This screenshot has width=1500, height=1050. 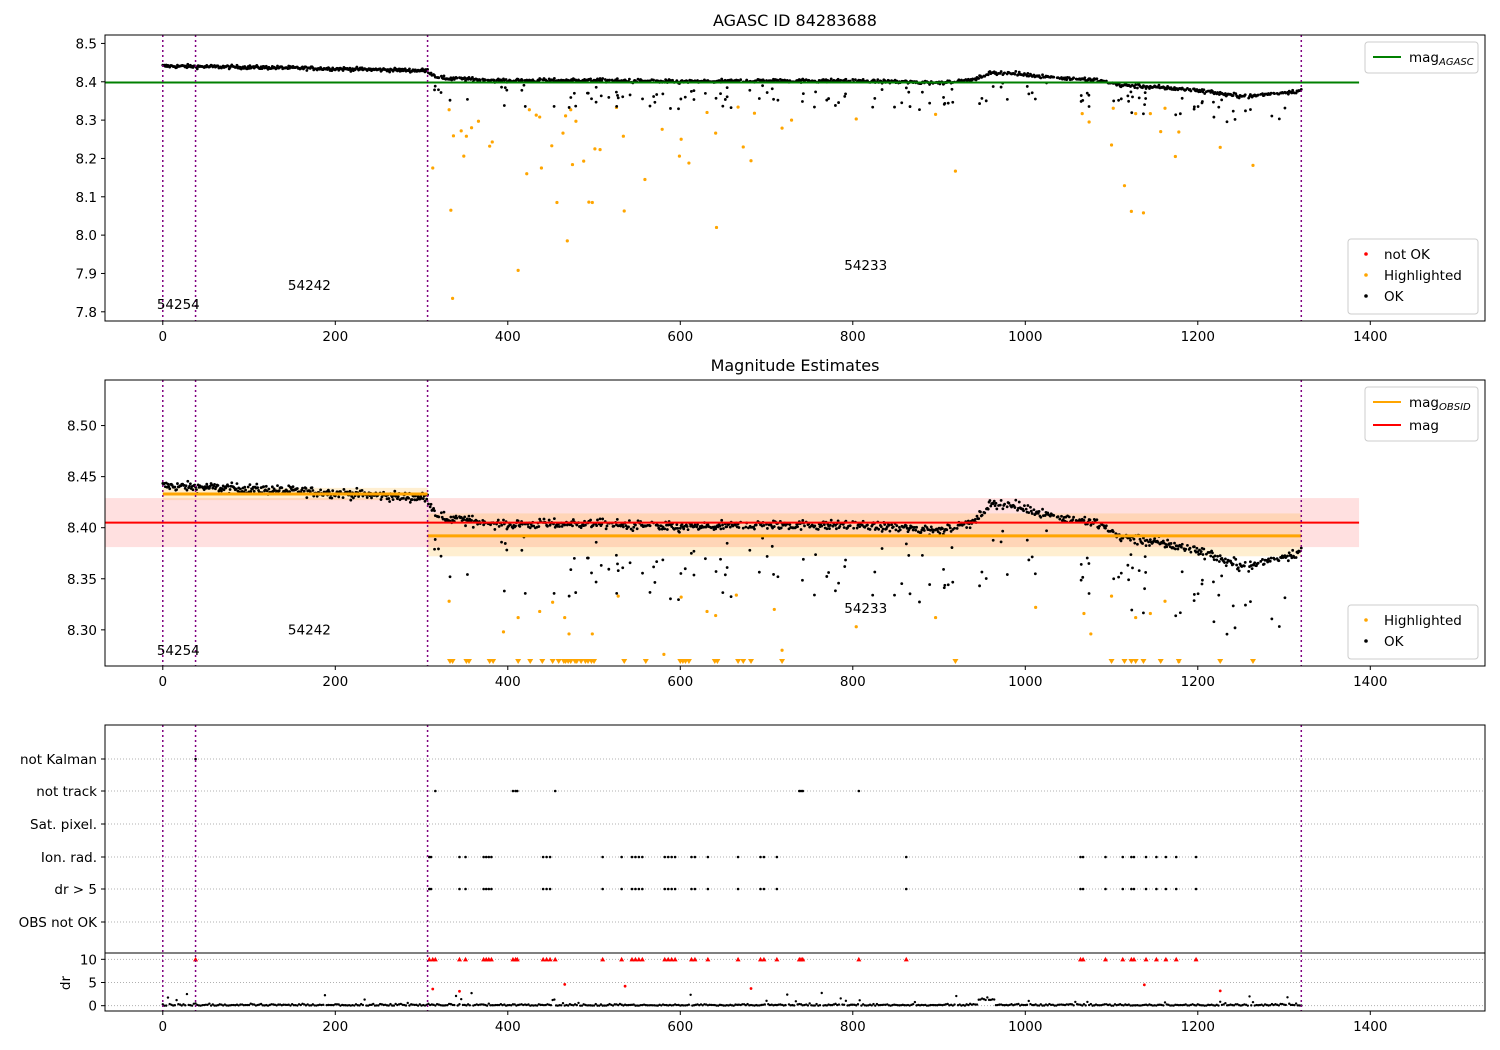 What do you see at coordinates (853, 1027) in the screenshot?
I see `x-tick-label: 800` at bounding box center [853, 1027].